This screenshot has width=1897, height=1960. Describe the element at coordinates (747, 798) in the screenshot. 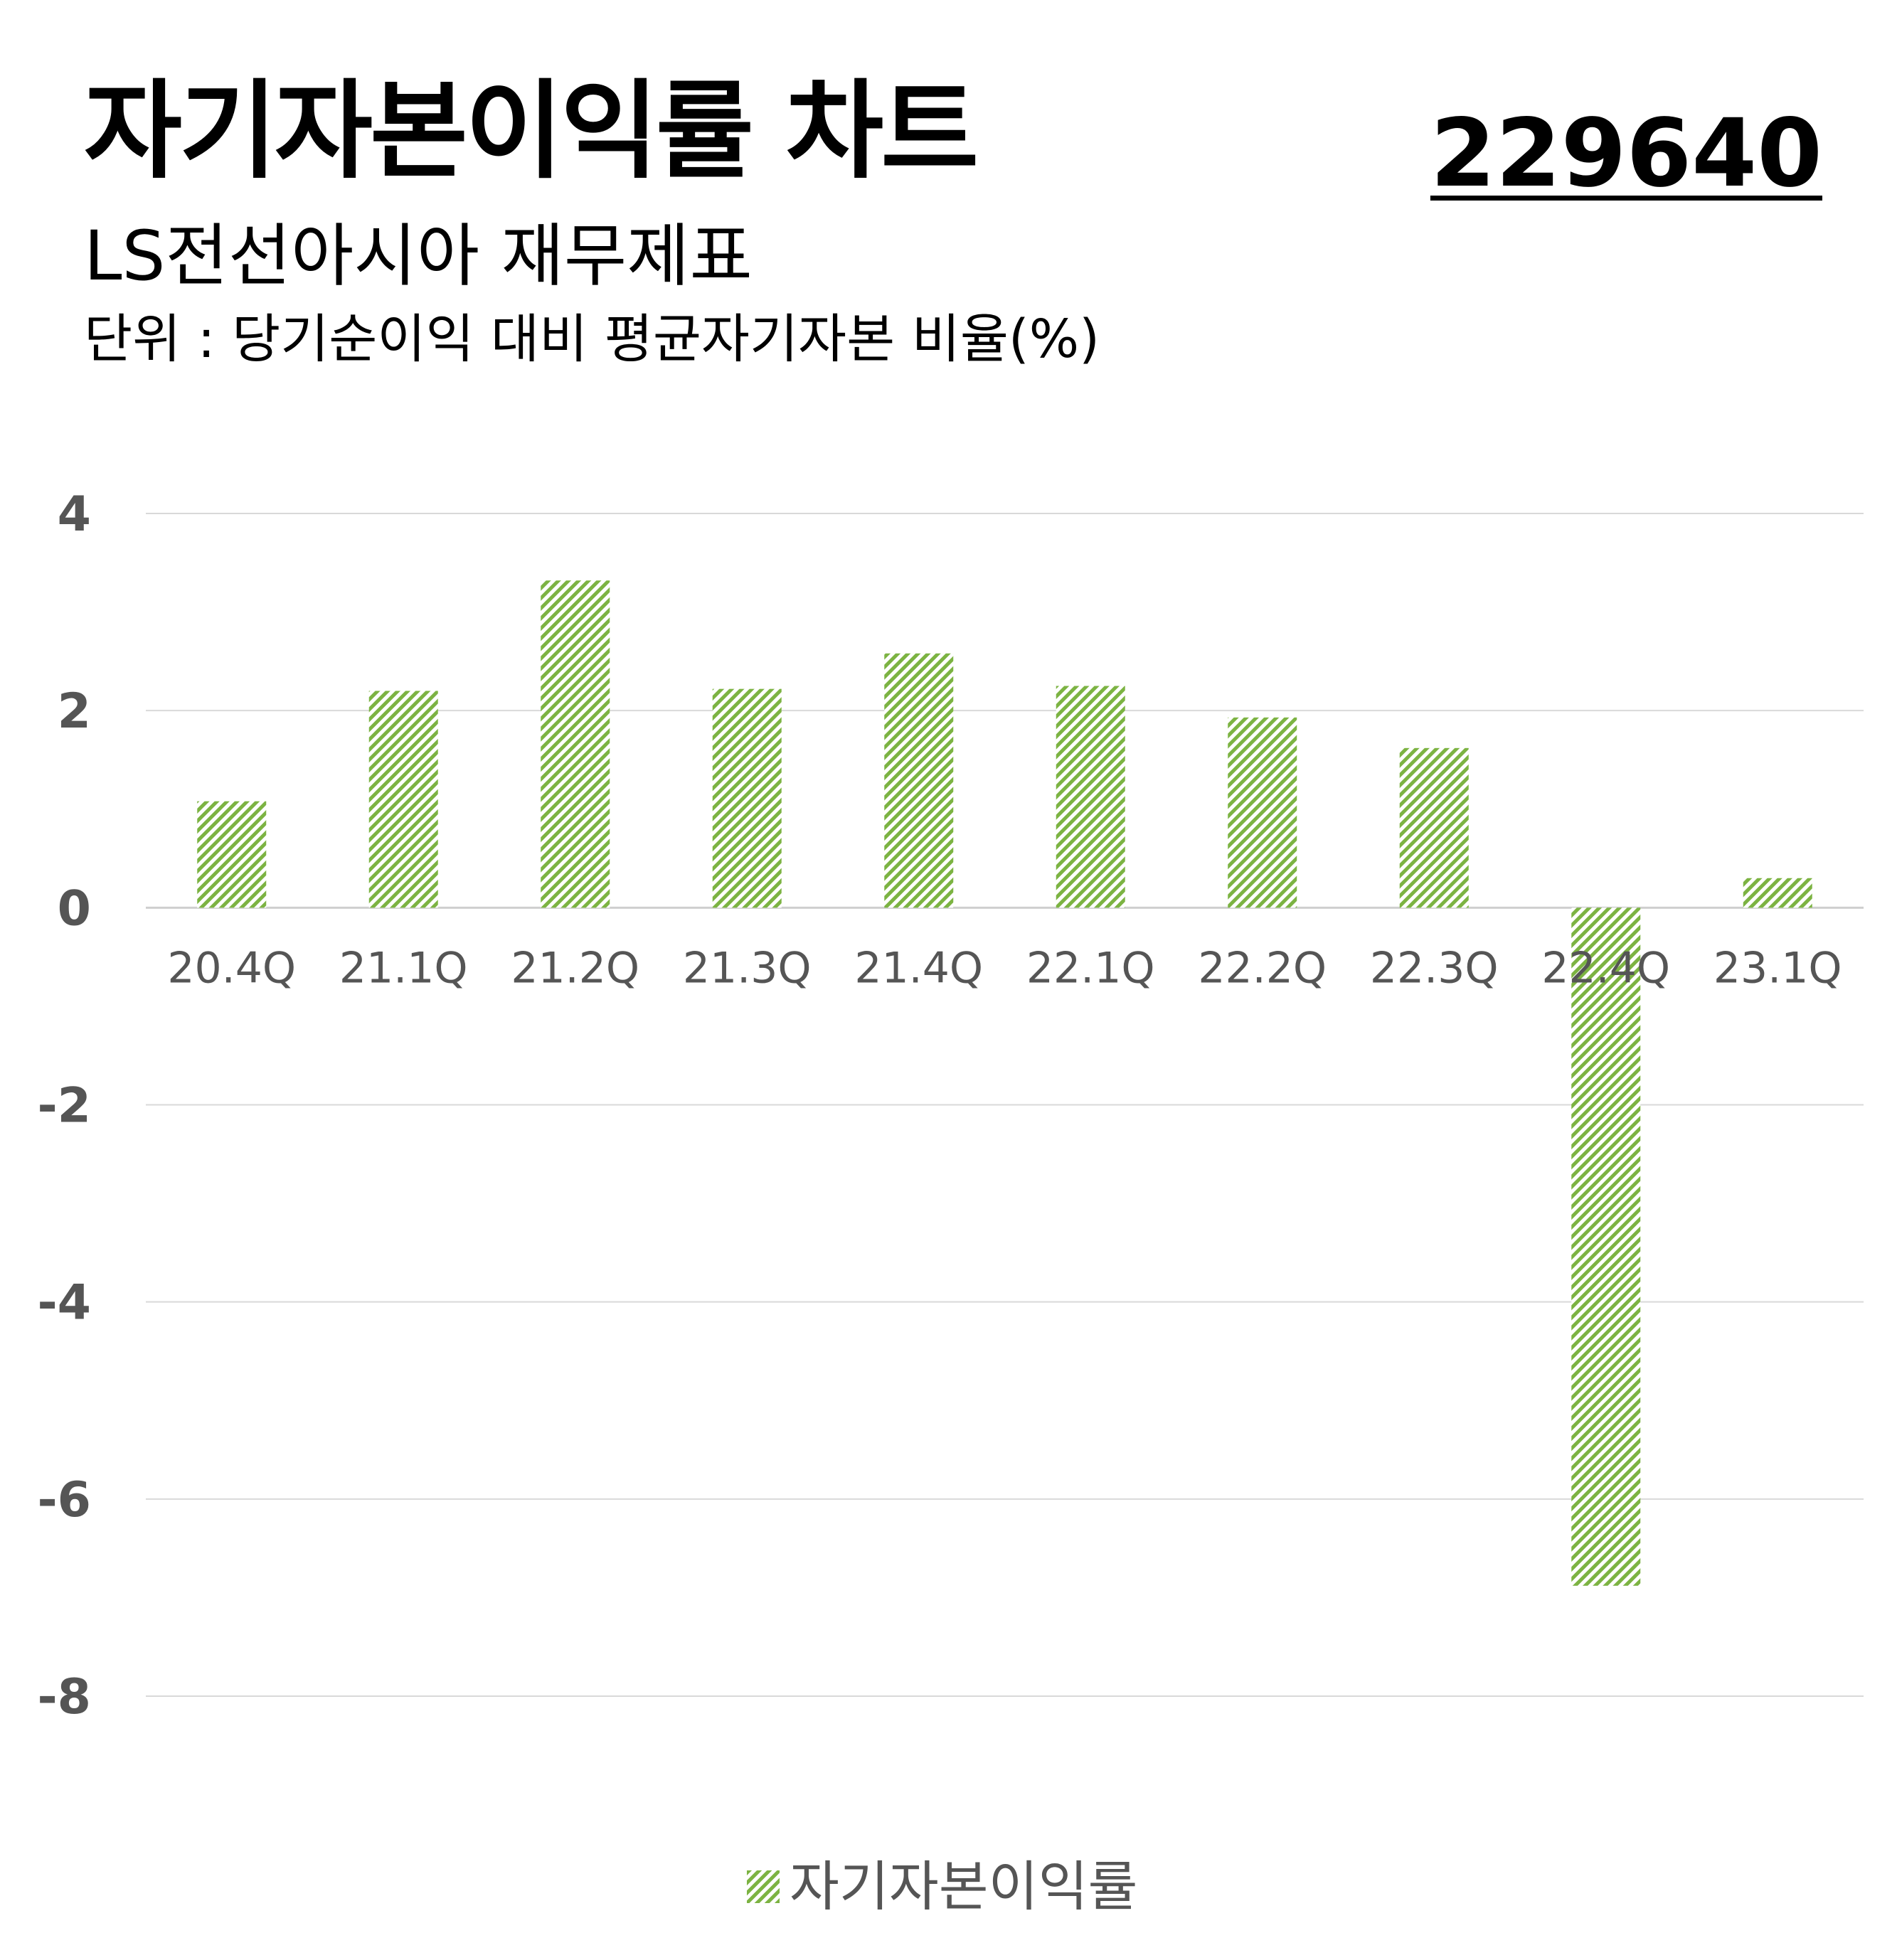

I see `bar-21.3Q` at that location.